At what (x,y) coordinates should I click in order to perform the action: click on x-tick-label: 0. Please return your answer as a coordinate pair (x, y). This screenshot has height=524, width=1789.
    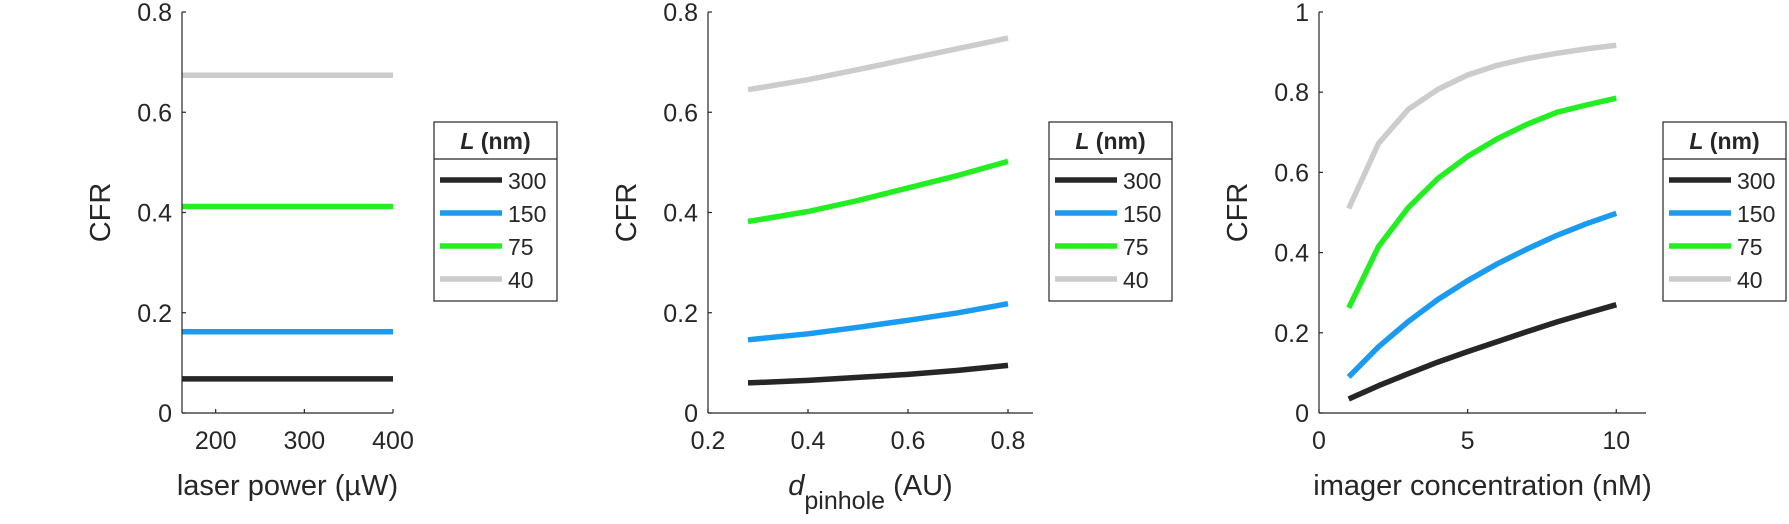
    Looking at the image, I should click on (1319, 441).